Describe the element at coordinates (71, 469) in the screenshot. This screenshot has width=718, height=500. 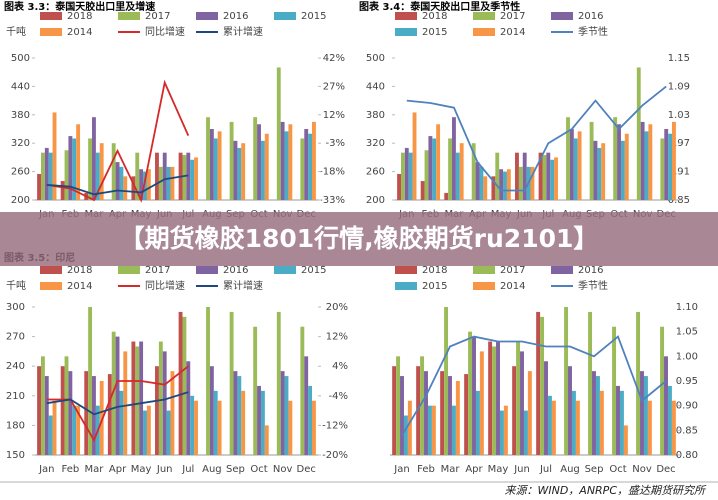
I see `x-tick-label: Feb` at that location.